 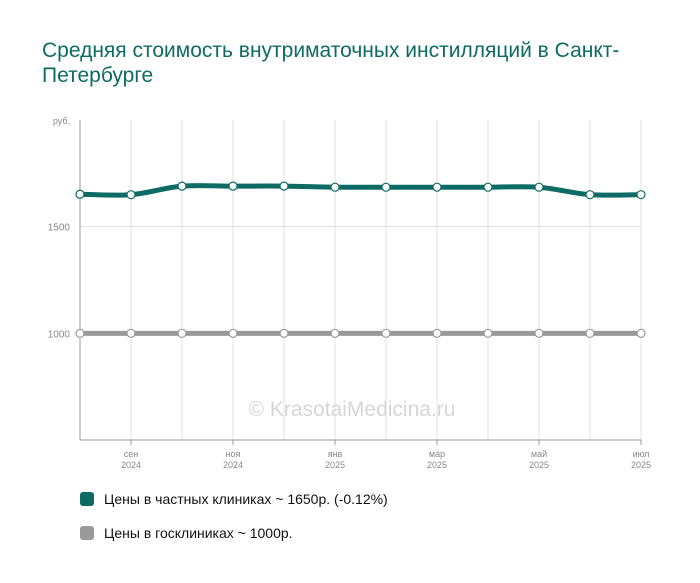 I want to click on series-line-private, so click(x=360, y=190).